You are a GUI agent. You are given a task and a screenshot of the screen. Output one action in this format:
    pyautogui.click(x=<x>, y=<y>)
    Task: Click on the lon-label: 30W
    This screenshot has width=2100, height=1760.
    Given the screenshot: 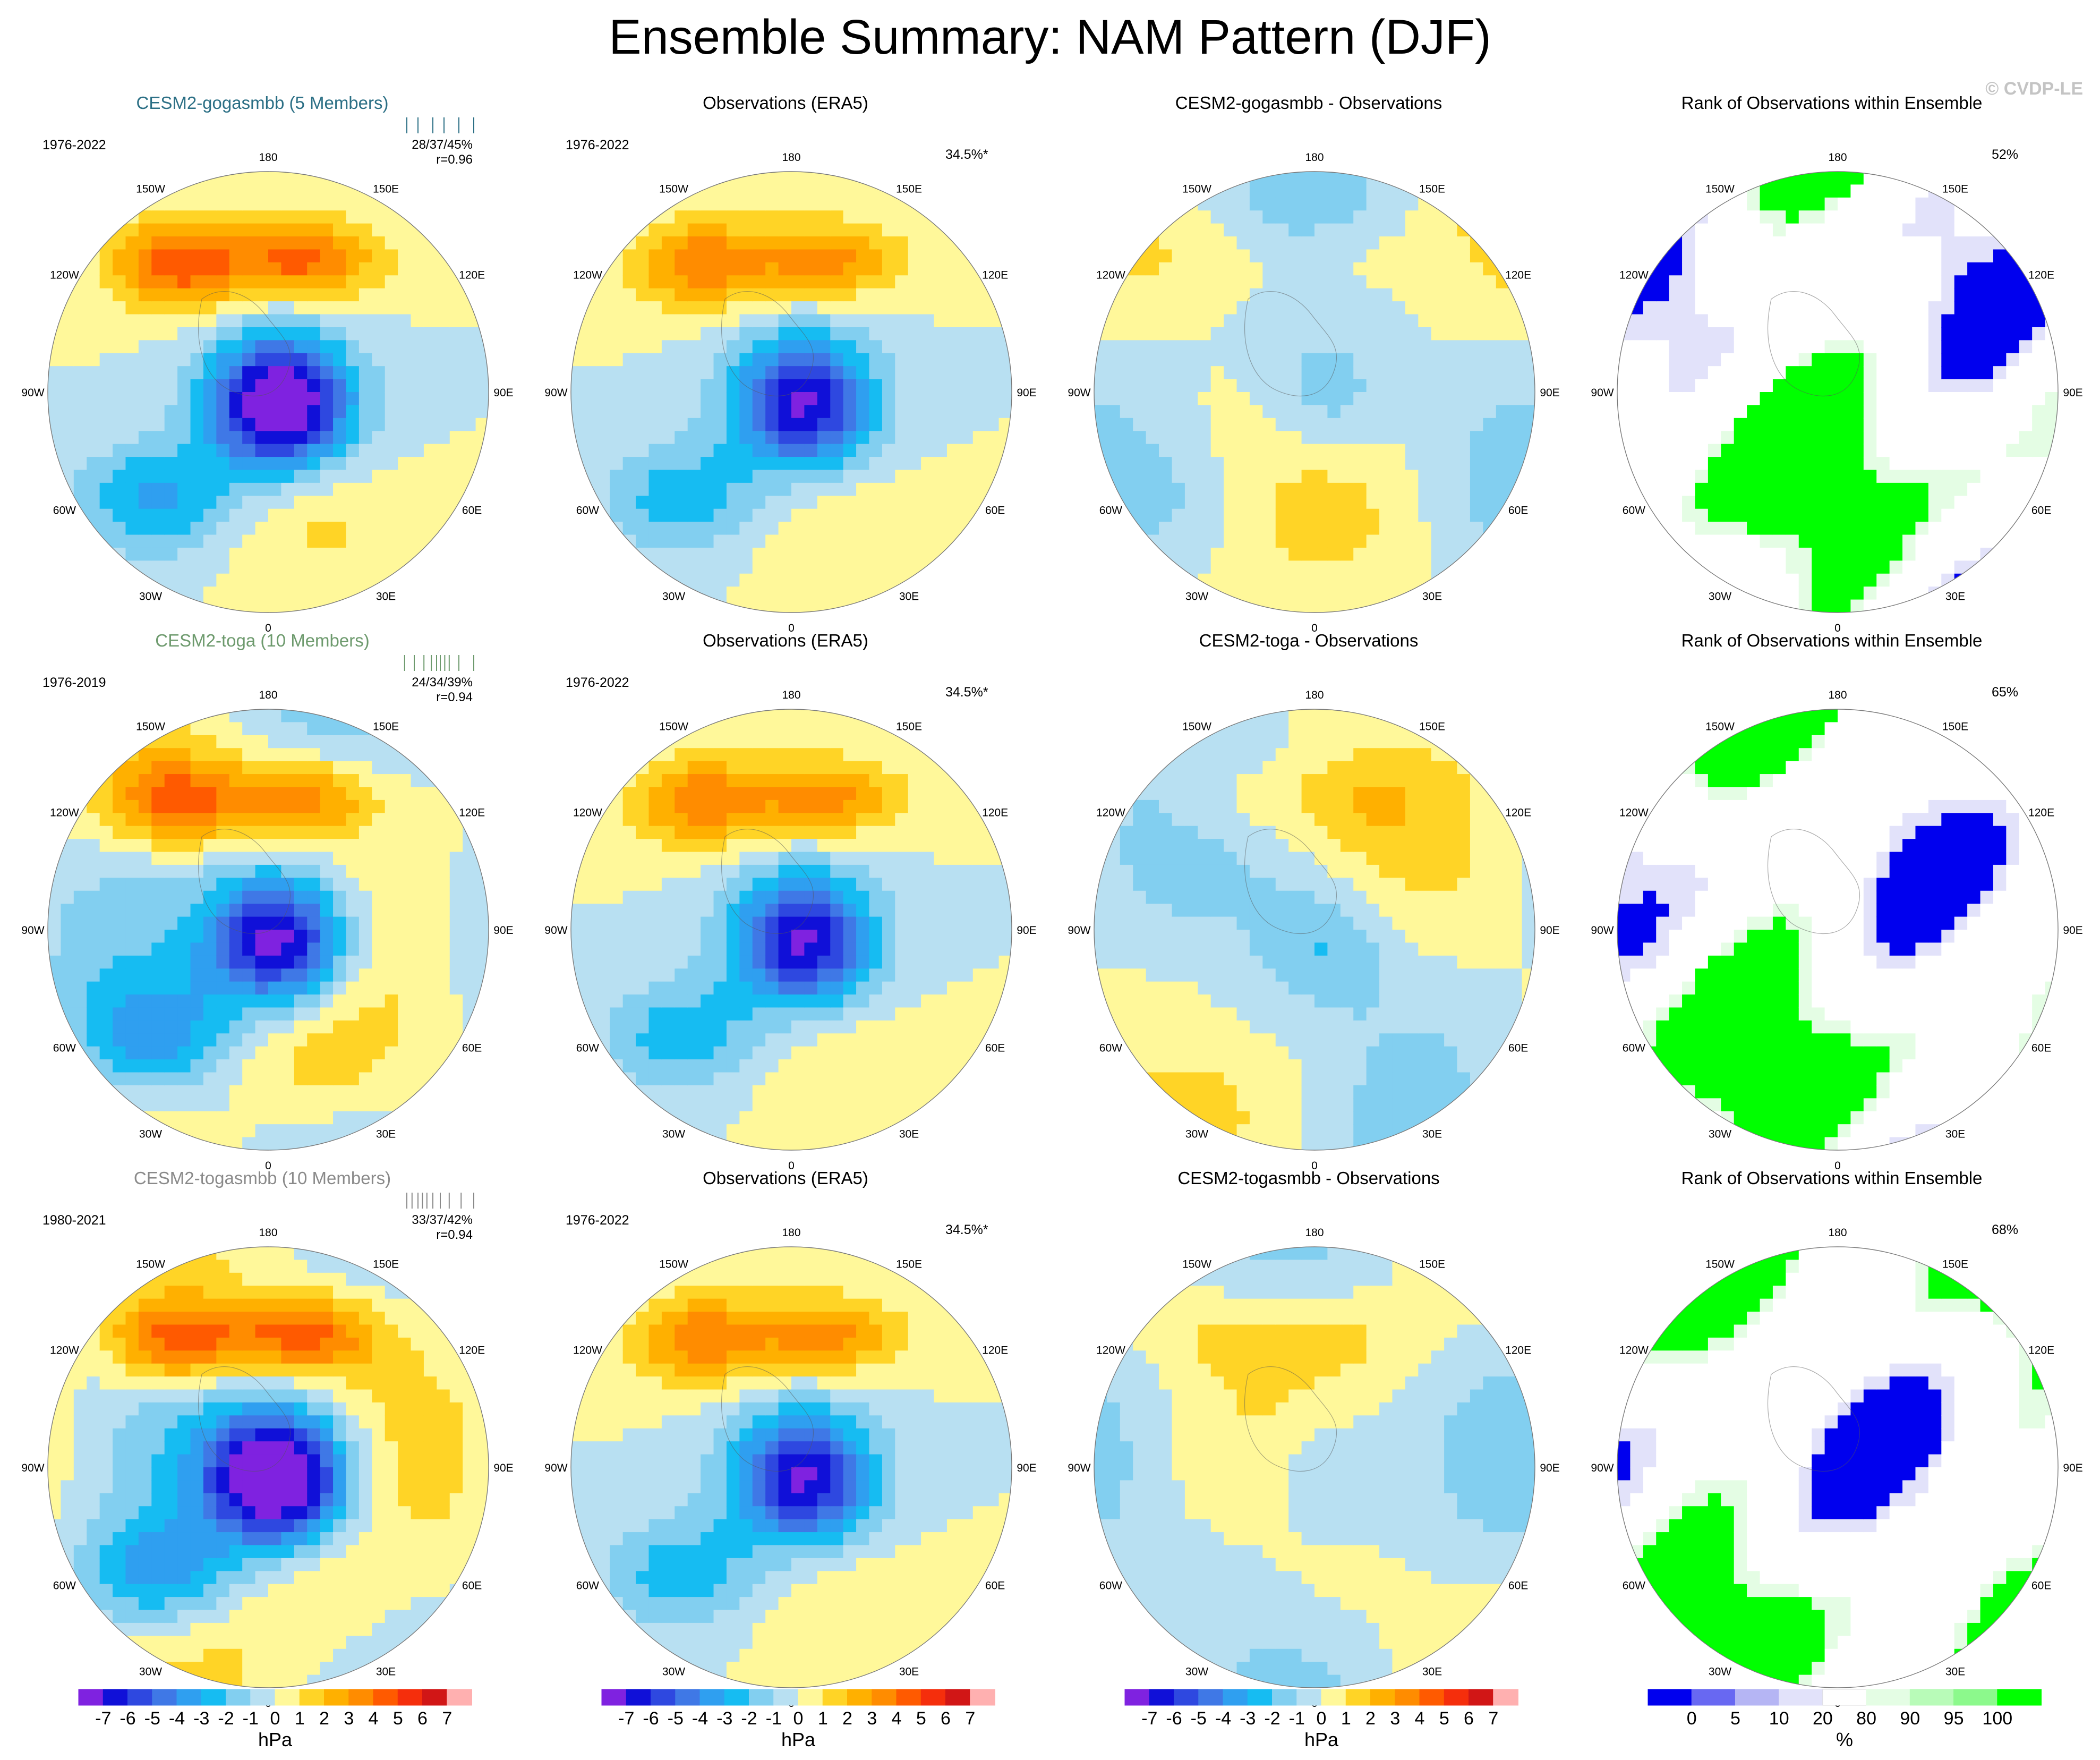 What is the action you would take?
    pyautogui.click(x=673, y=597)
    